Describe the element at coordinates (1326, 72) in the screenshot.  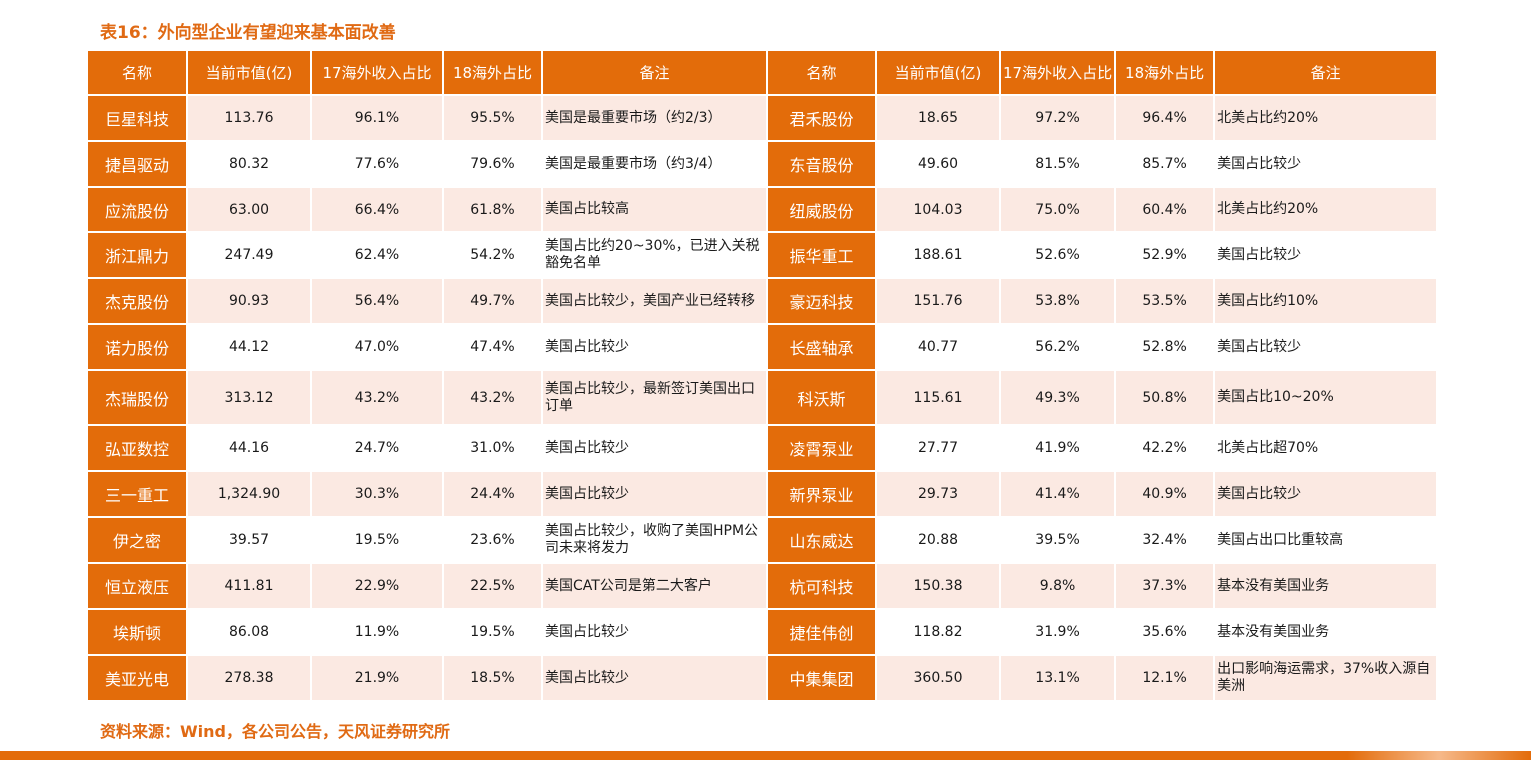
I see `header-note: 备注` at that location.